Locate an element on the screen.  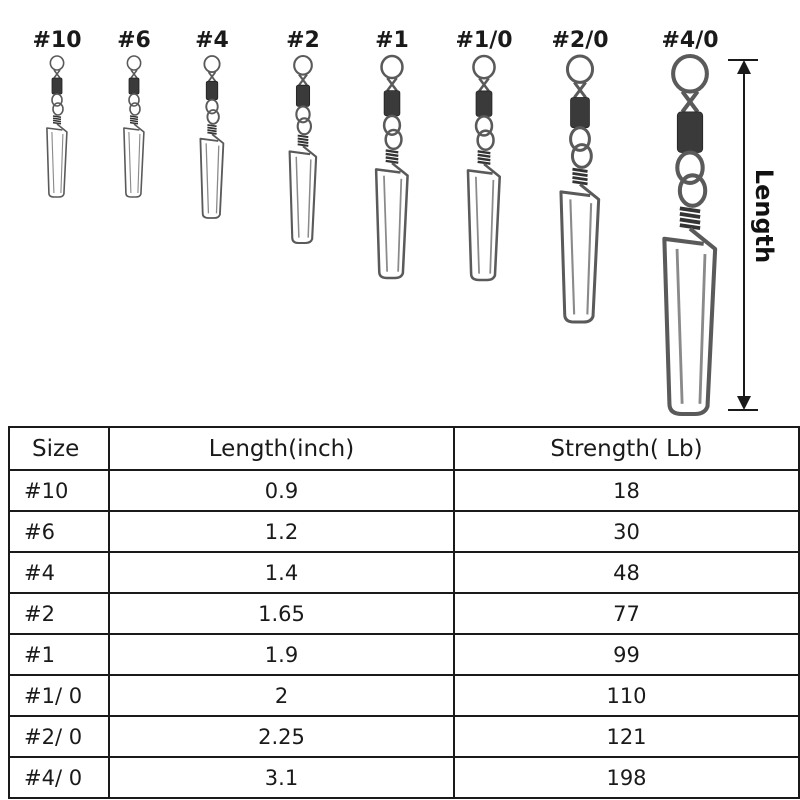
strength-cell: 110 is located at coordinates (626, 695).